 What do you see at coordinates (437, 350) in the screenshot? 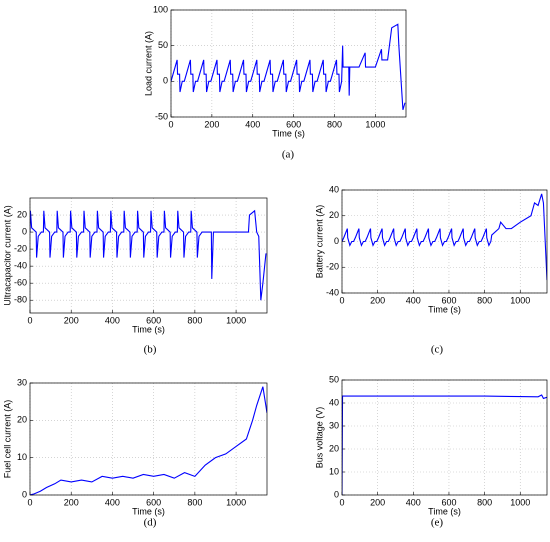
I see `panel-label: (c)` at bounding box center [437, 350].